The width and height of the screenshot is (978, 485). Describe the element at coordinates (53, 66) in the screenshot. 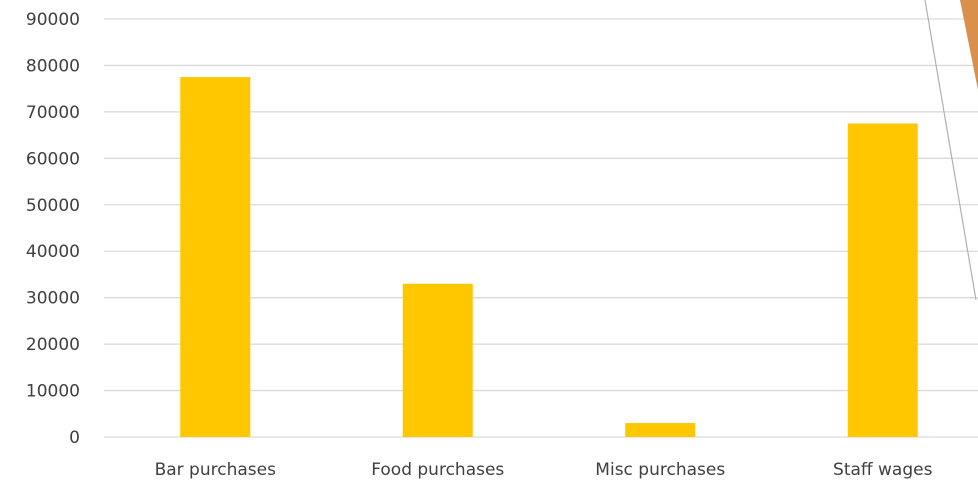

I see `y-tick-label: 80000` at that location.